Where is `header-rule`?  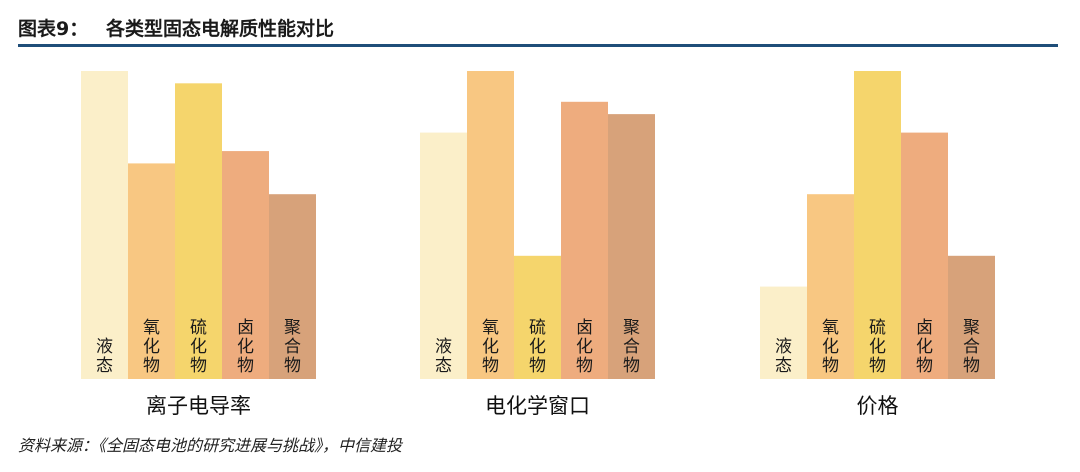
header-rule is located at coordinates (538, 45).